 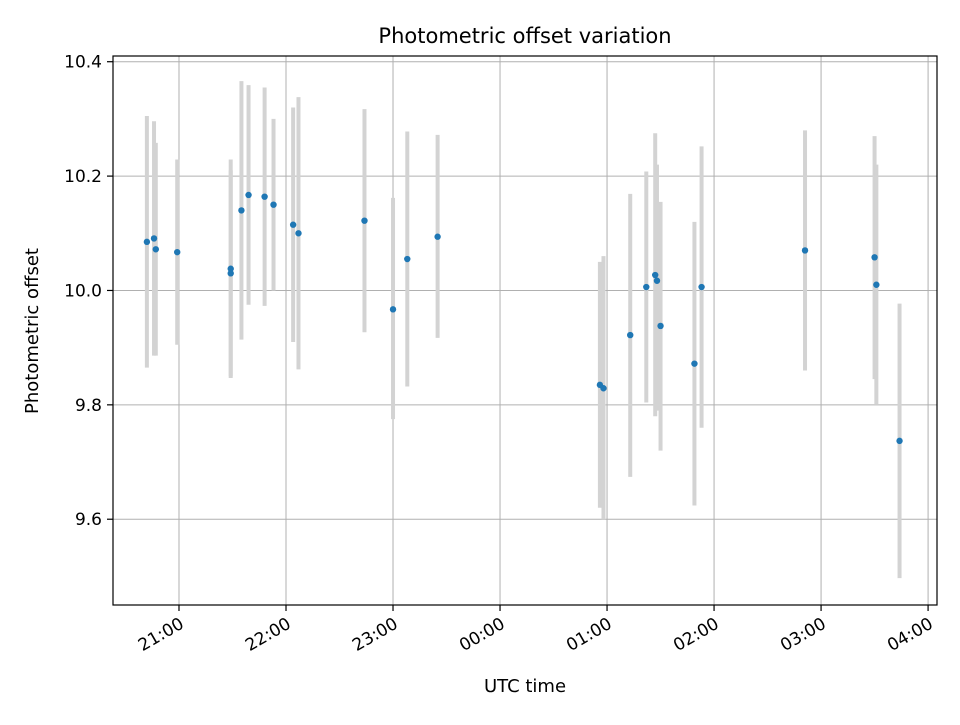 I want to click on y-tick-label: 9.8, so click(x=88, y=406).